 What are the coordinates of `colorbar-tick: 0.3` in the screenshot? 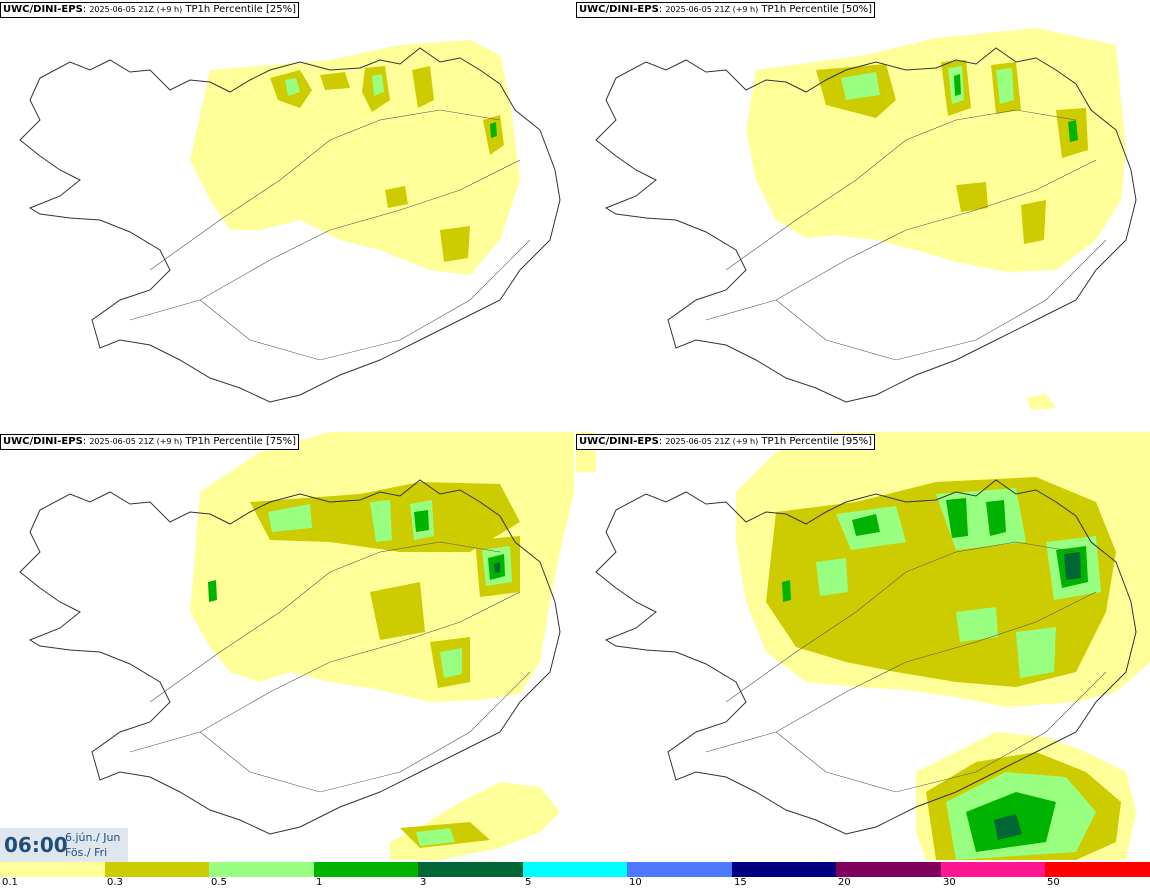 It's located at (115, 882).